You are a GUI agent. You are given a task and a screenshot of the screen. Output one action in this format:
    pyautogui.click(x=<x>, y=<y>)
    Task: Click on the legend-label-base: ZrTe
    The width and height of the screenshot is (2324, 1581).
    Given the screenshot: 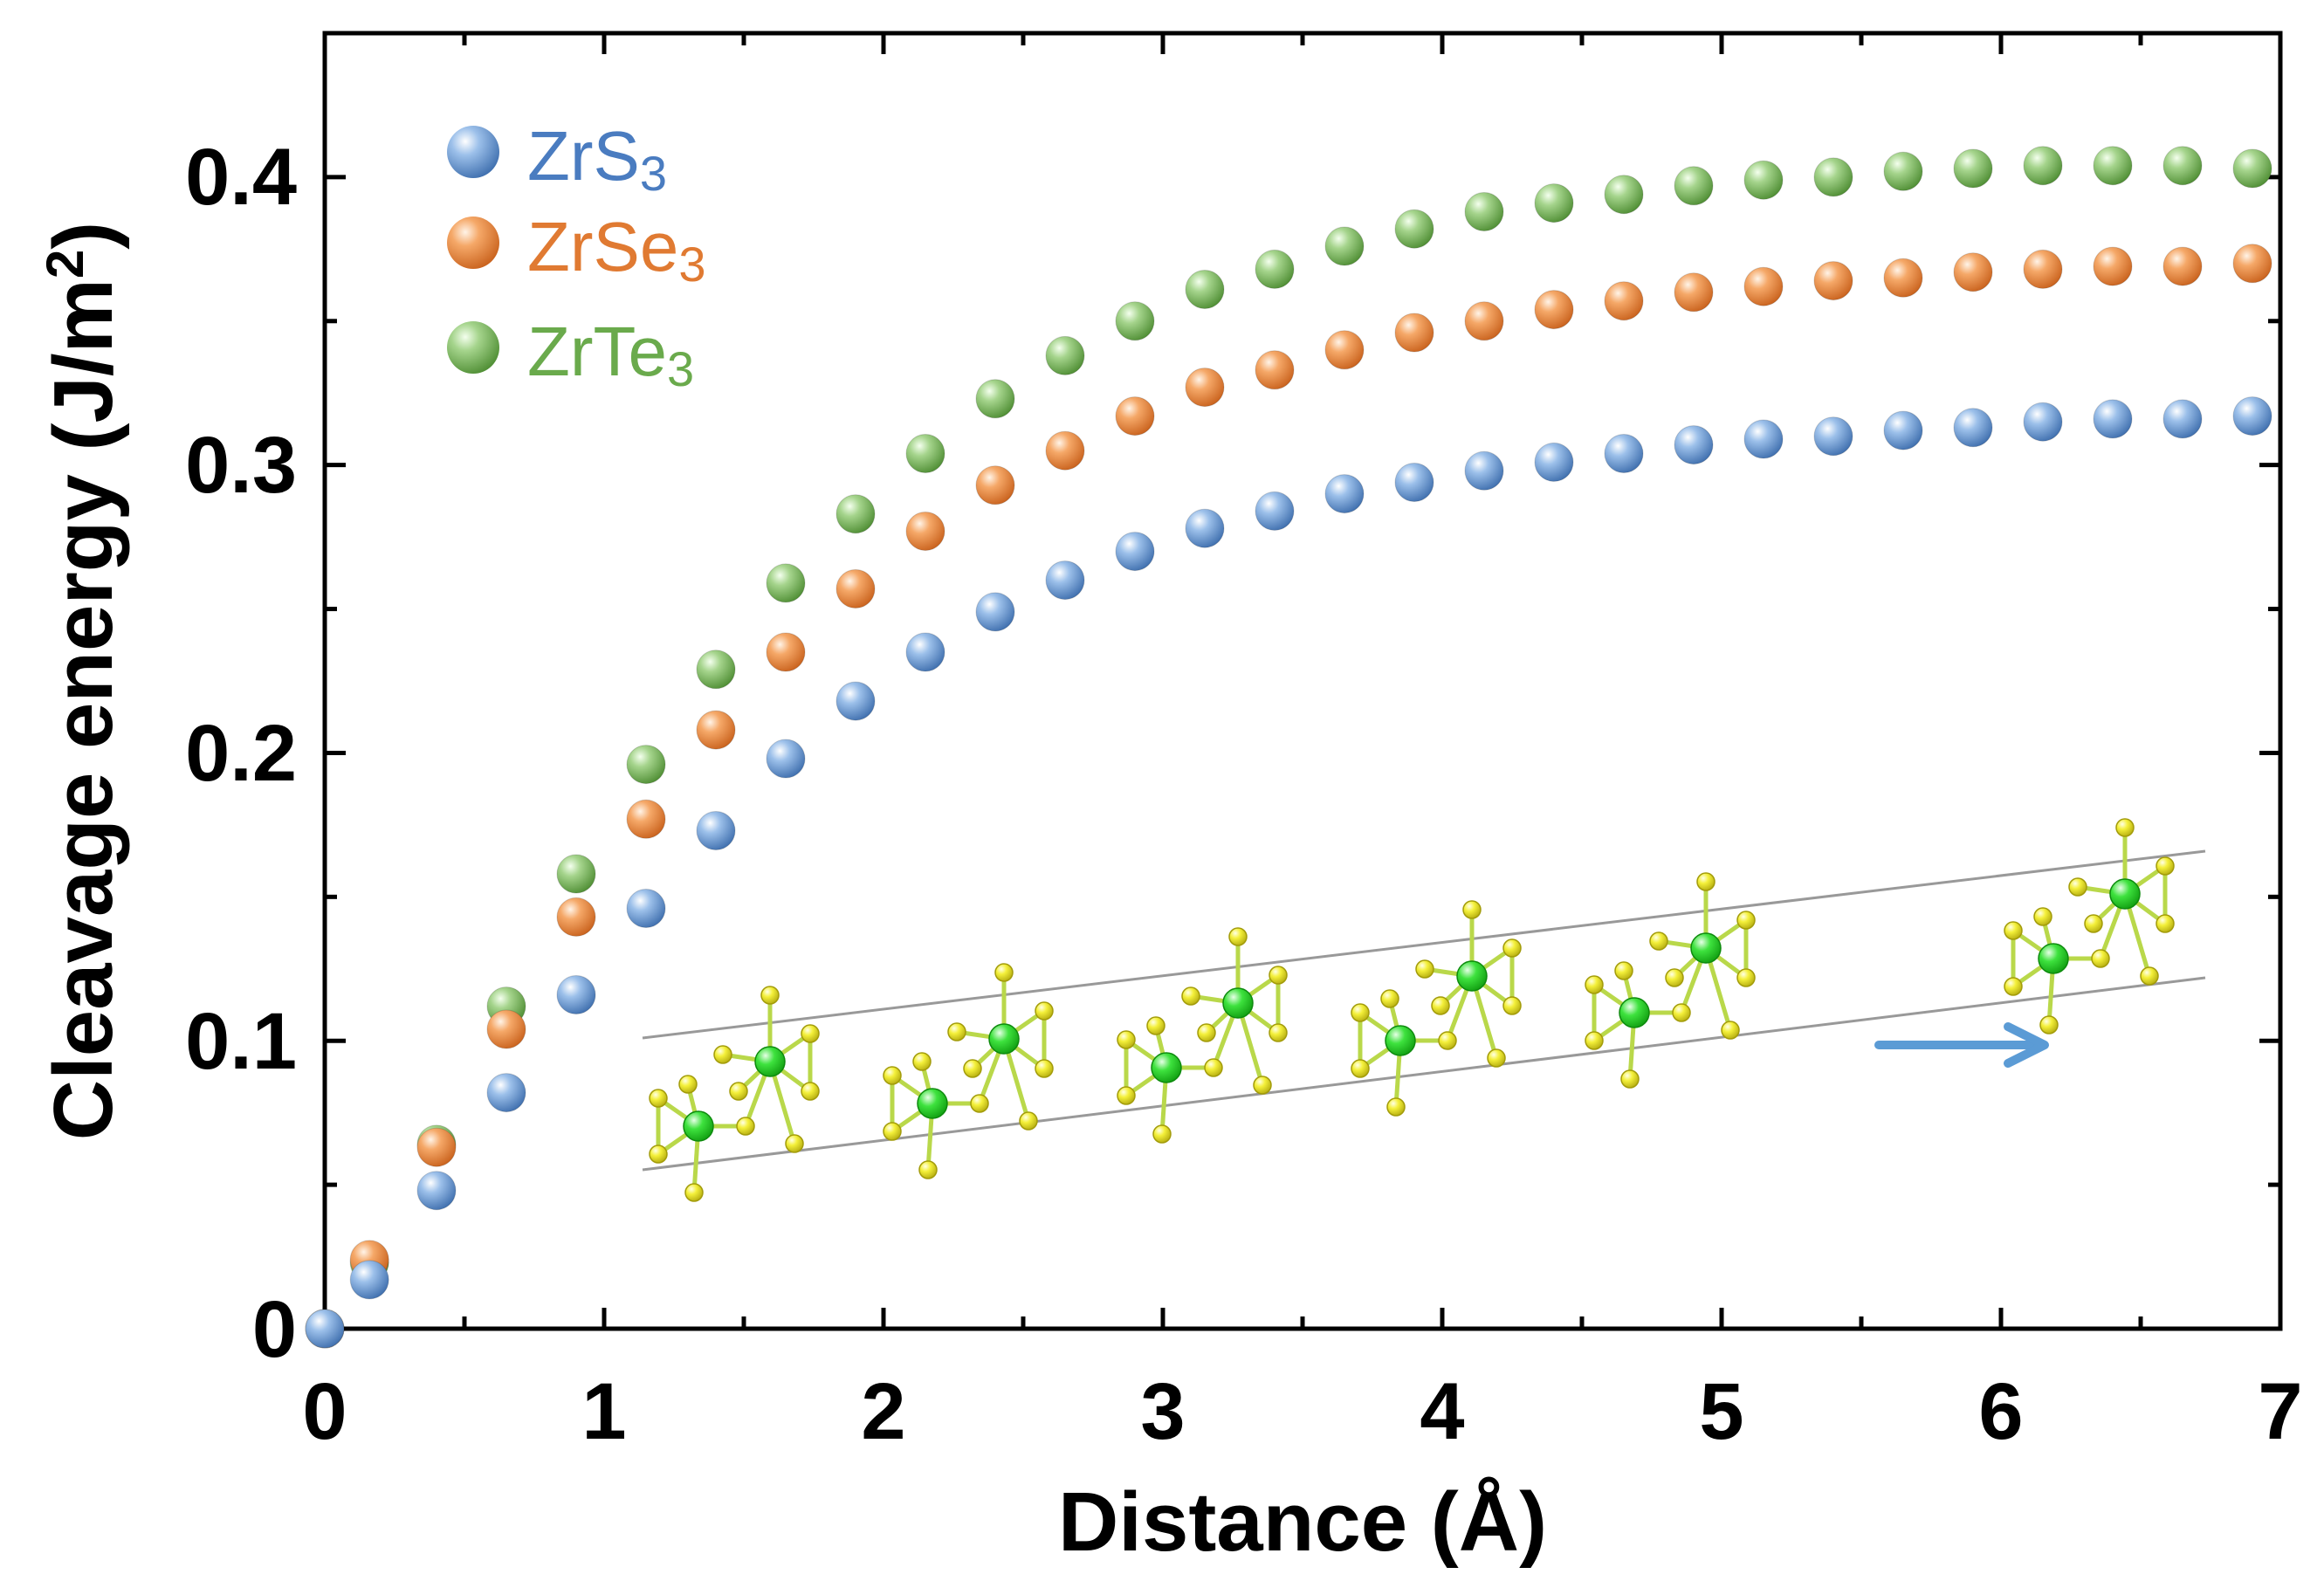 What is the action you would take?
    pyautogui.click(x=597, y=351)
    